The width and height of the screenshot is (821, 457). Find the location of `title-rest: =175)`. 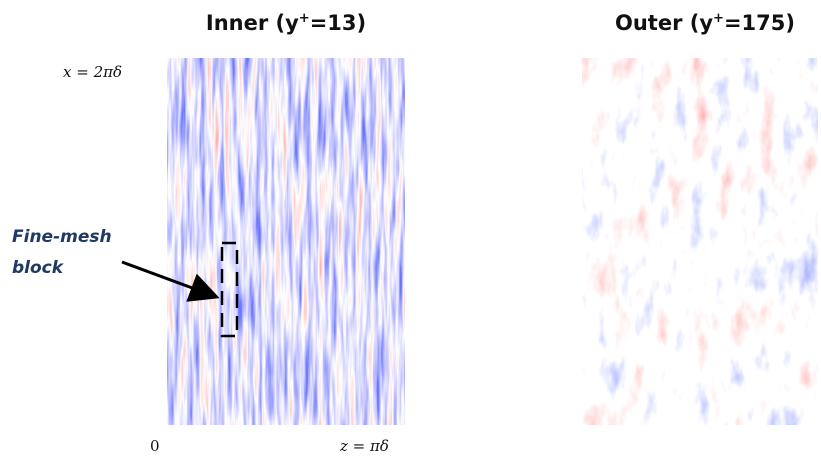

title-rest: =175) is located at coordinates (759, 23).